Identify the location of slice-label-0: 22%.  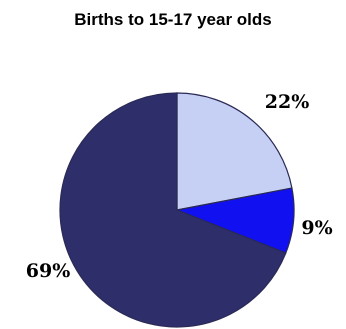
(287, 102).